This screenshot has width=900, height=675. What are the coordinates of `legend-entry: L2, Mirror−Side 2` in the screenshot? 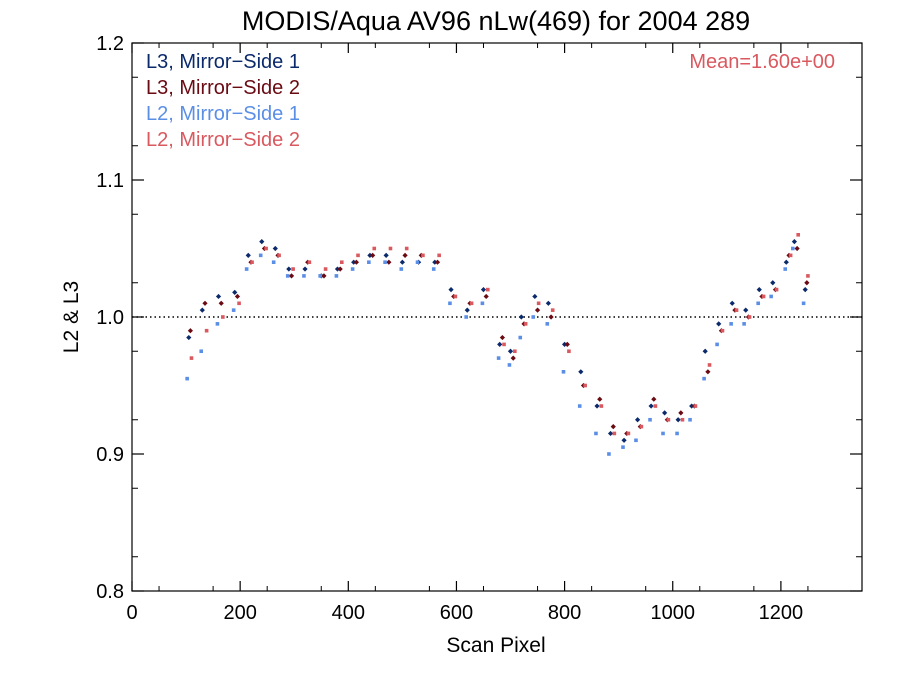 It's located at (223, 140).